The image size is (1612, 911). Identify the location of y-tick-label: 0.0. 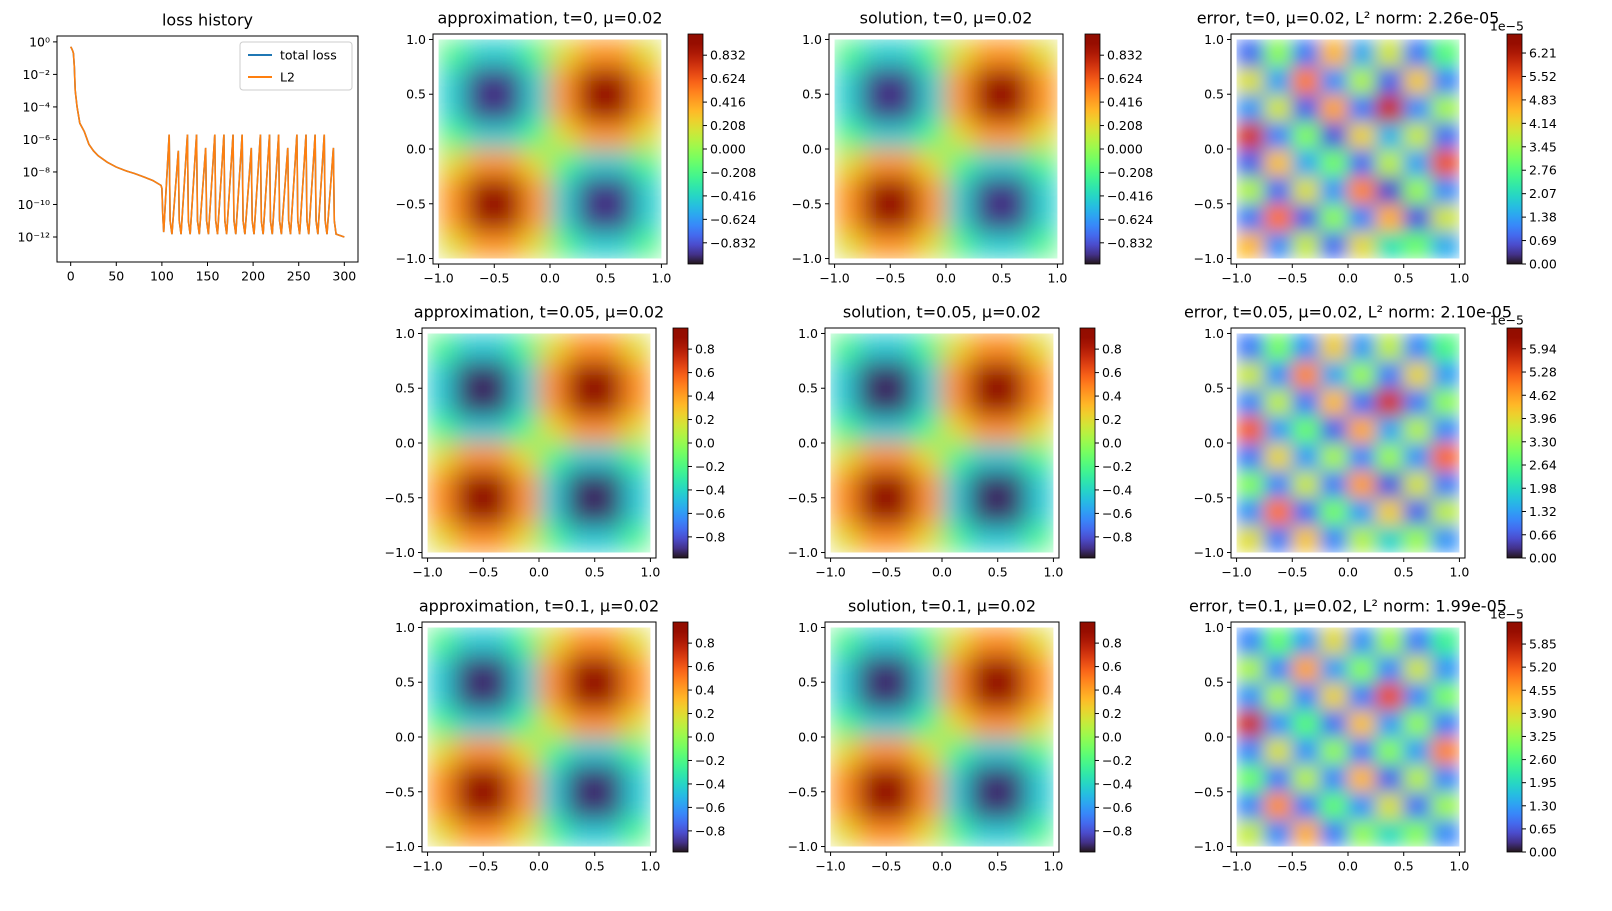
(1214, 443).